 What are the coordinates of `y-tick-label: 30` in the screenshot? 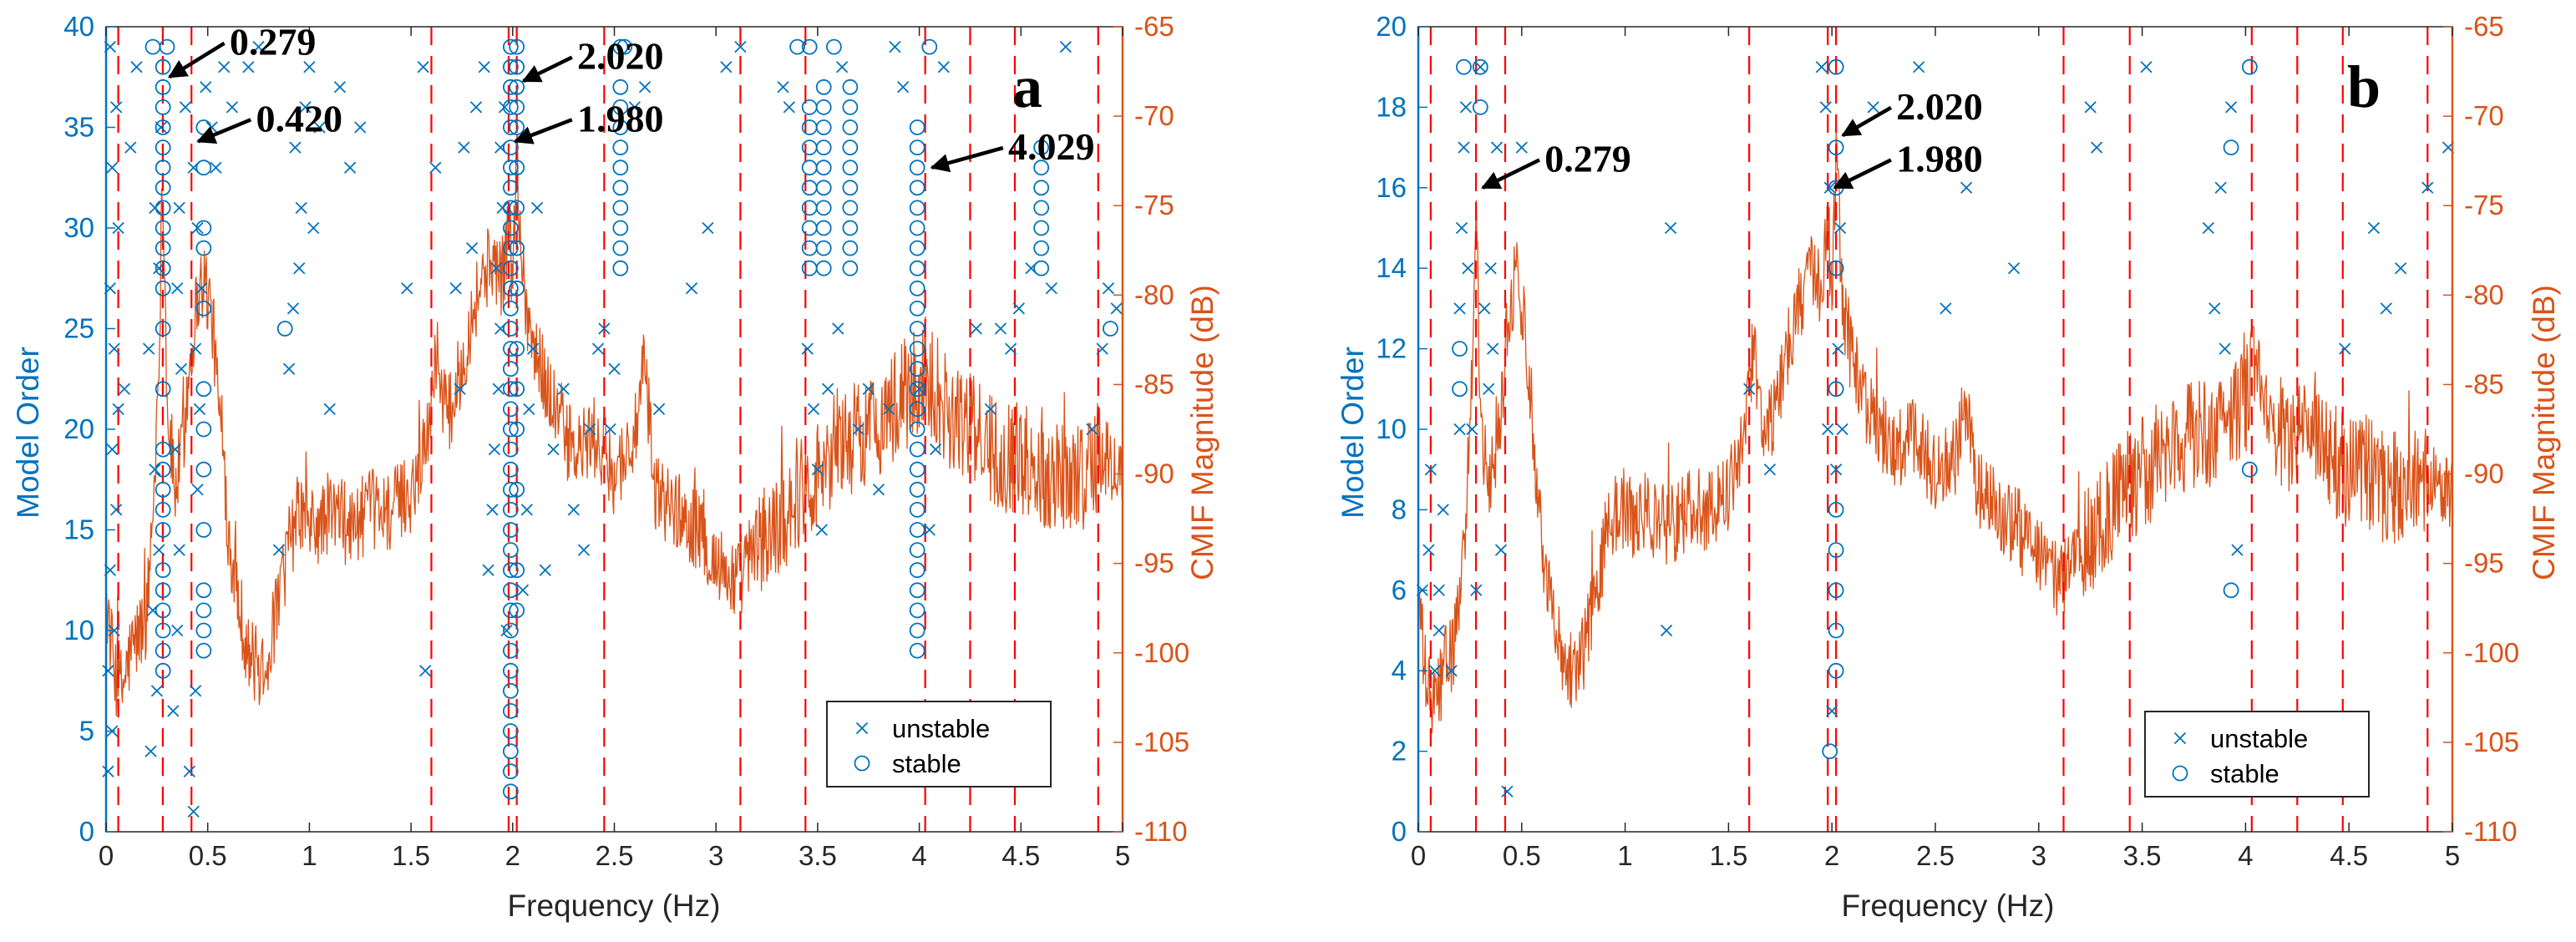 It's located at (78, 227).